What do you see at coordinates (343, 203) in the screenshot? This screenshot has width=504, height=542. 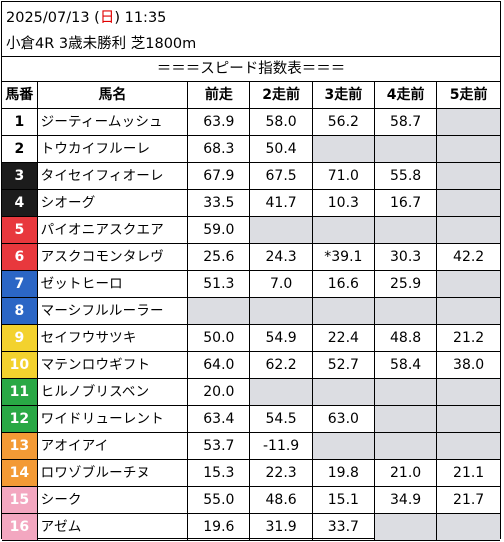 I see `speed-index-value: 10.3` at bounding box center [343, 203].